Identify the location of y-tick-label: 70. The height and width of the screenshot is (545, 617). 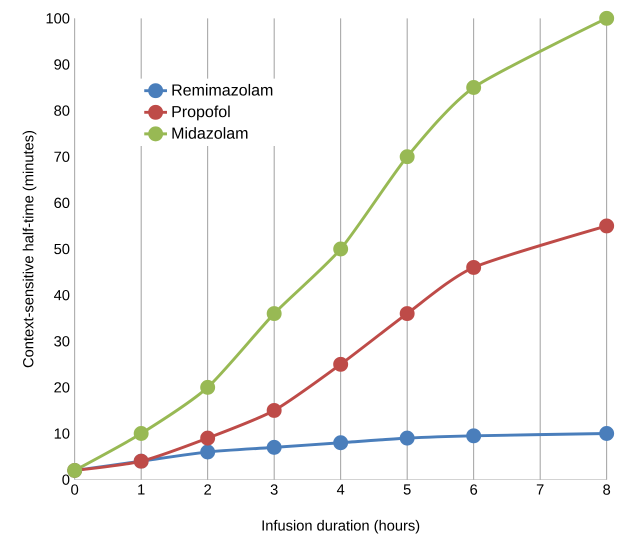
(62, 157).